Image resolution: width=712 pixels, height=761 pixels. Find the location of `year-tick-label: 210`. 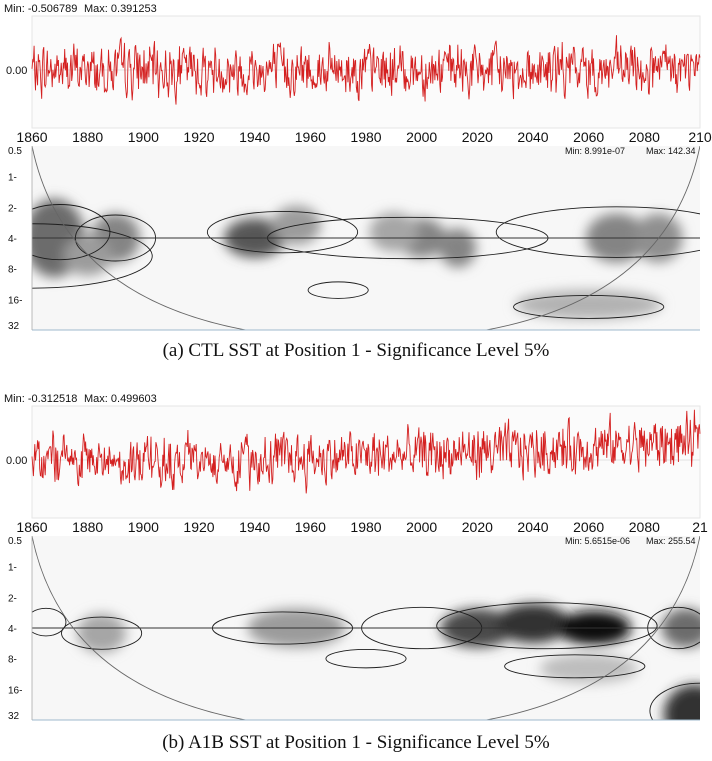

year-tick-label: 210 is located at coordinates (700, 137).